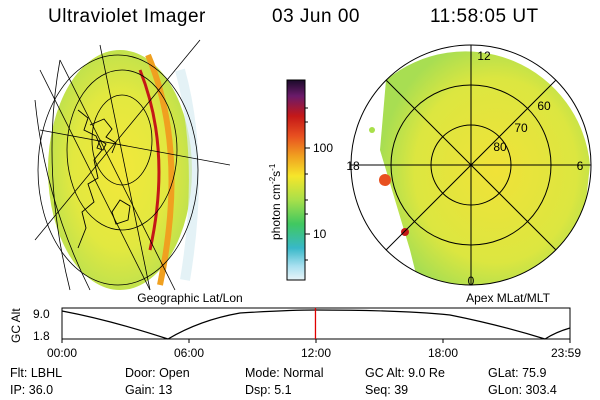 Image resolution: width=600 pixels, height=400 pixels. I want to click on status-key: Mode:, so click(262, 373).